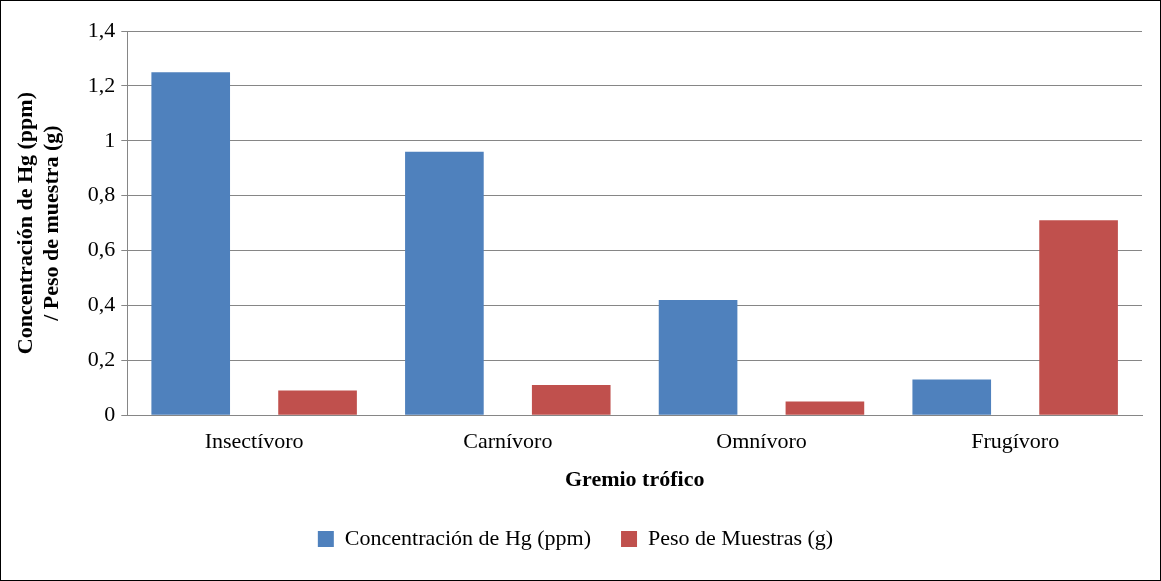 The height and width of the screenshot is (581, 1161). What do you see at coordinates (101, 84) in the screenshot?
I see `y-tick-label: 1,2` at bounding box center [101, 84].